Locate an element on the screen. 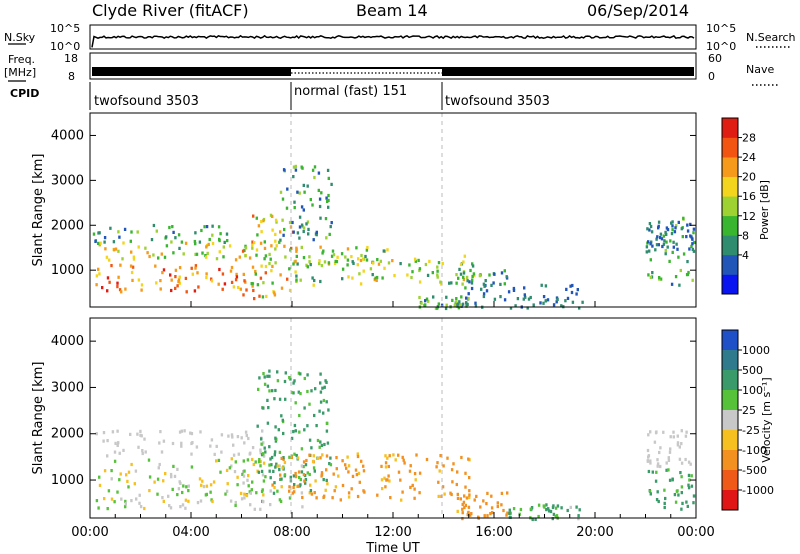  freq-tick-top: 18 is located at coordinates (71, 58).